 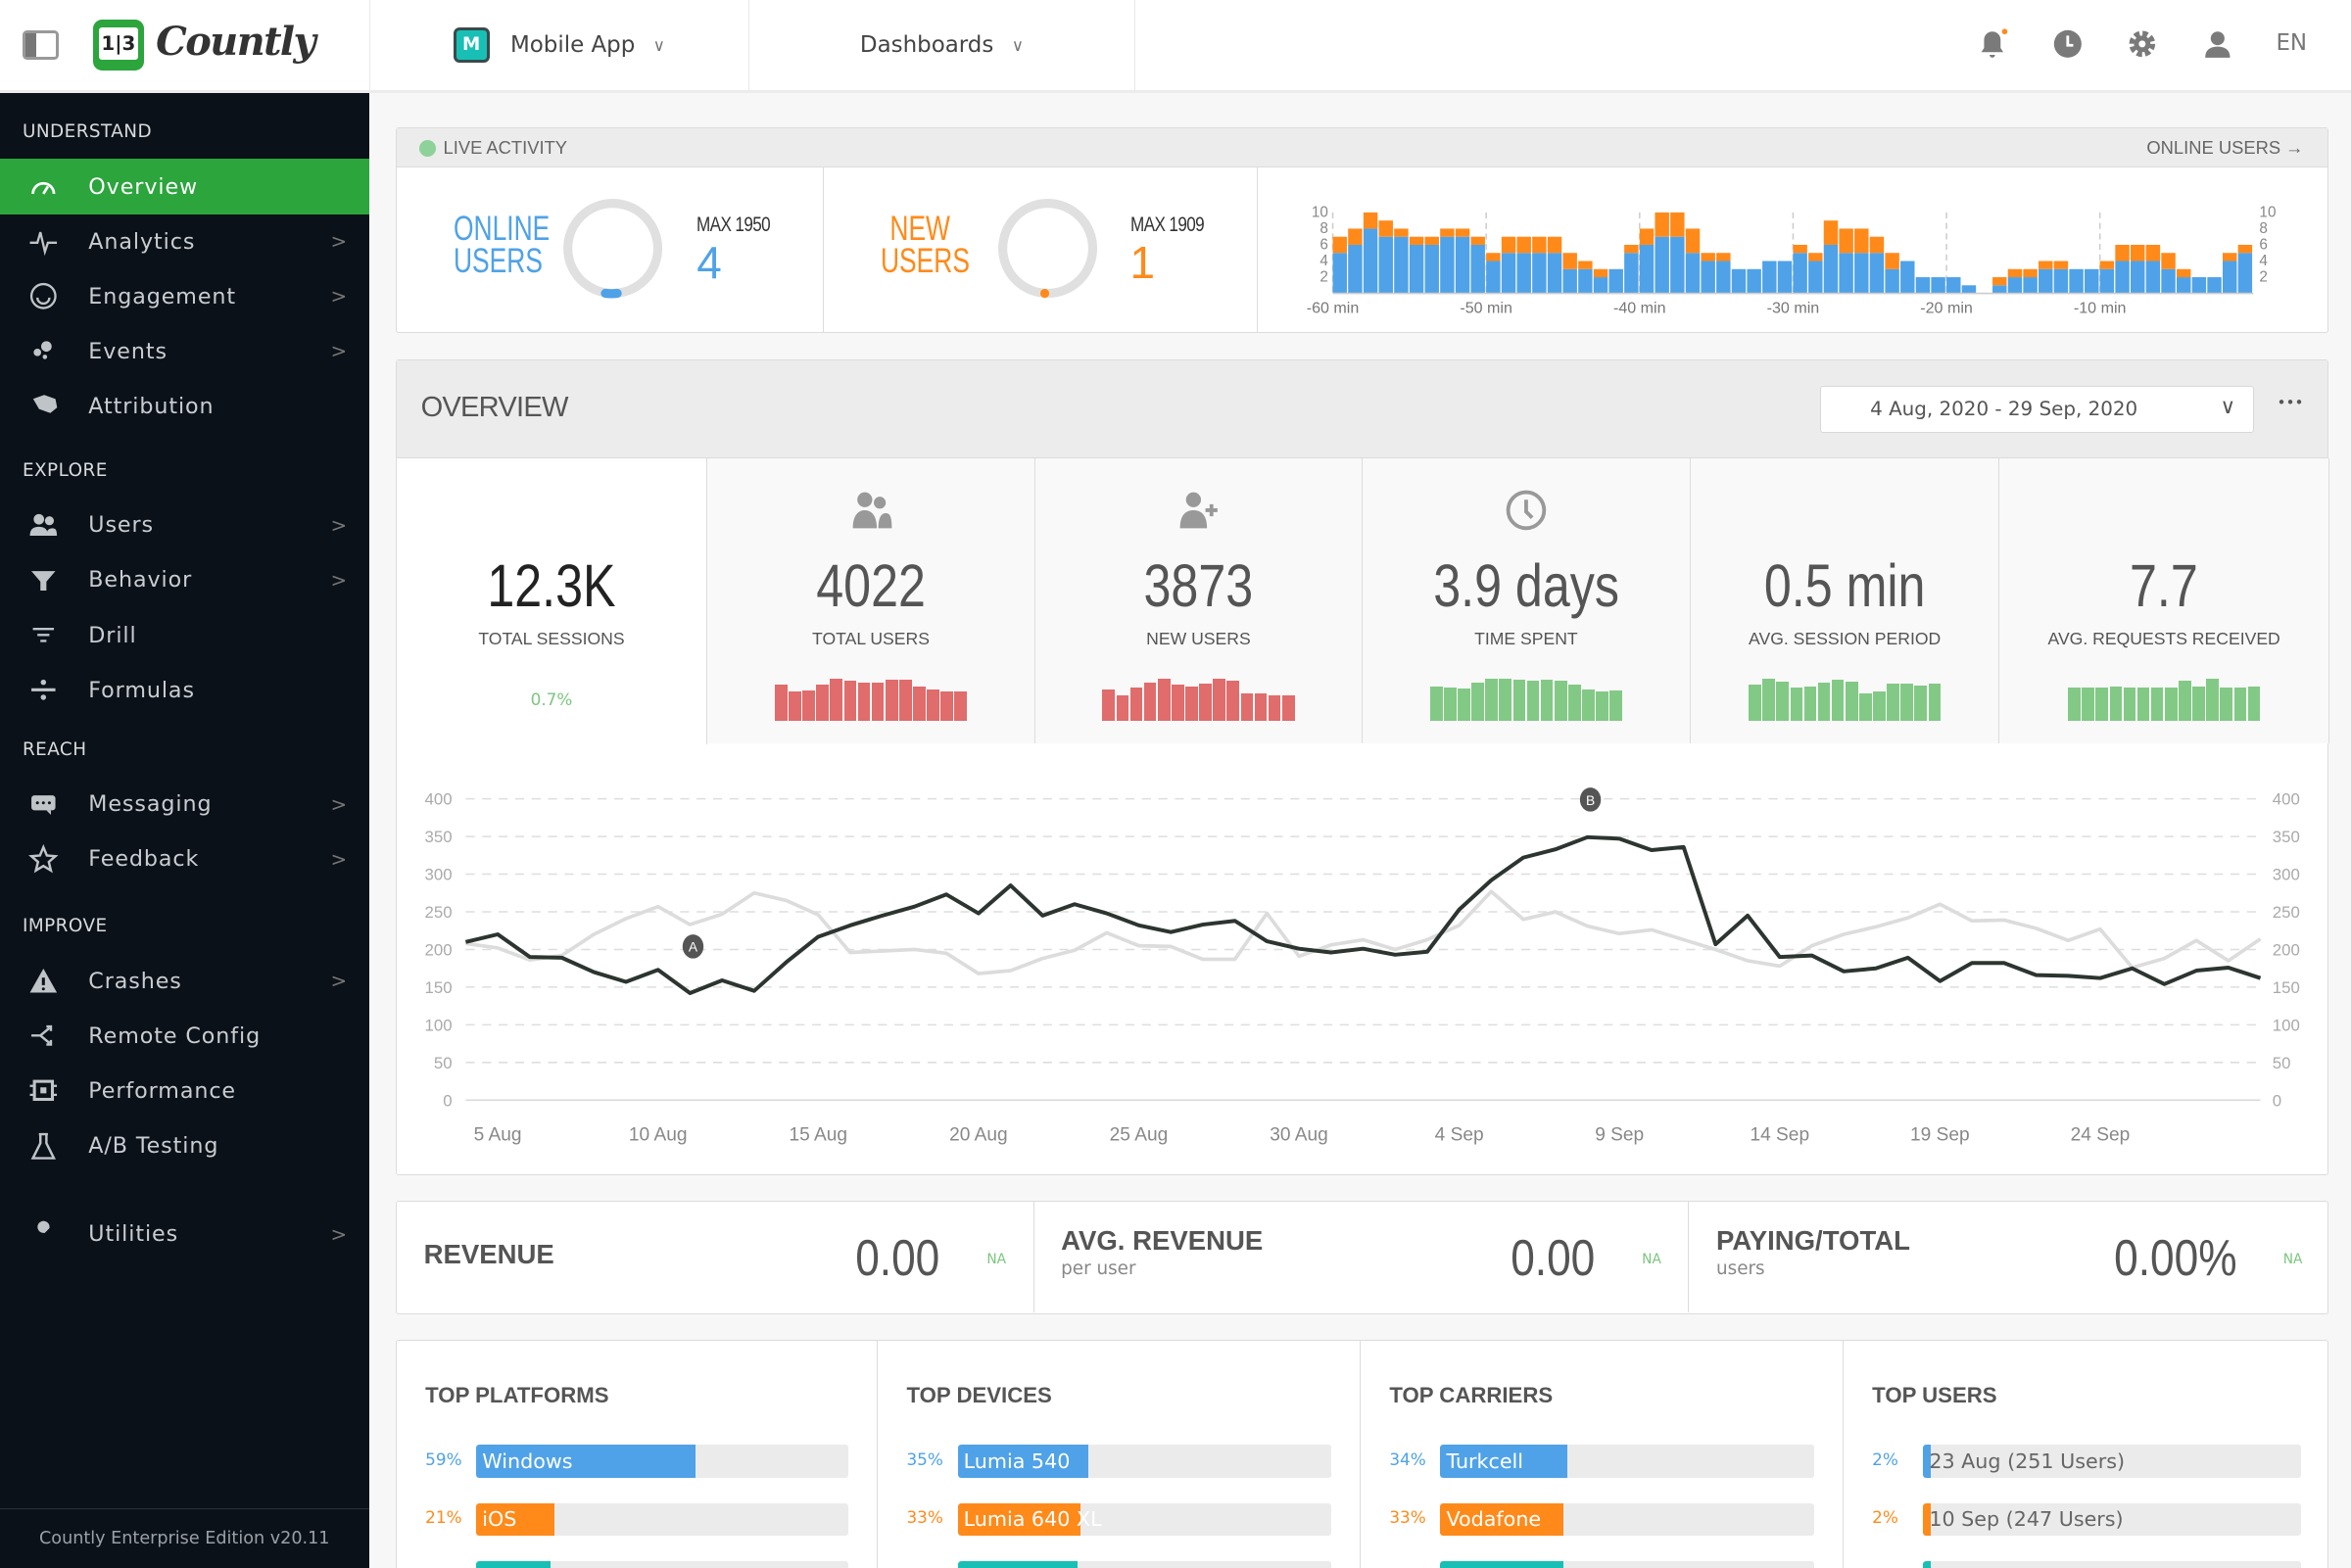 What do you see at coordinates (559, 45) in the screenshot?
I see `app-selector: M Mobile App ∨` at bounding box center [559, 45].